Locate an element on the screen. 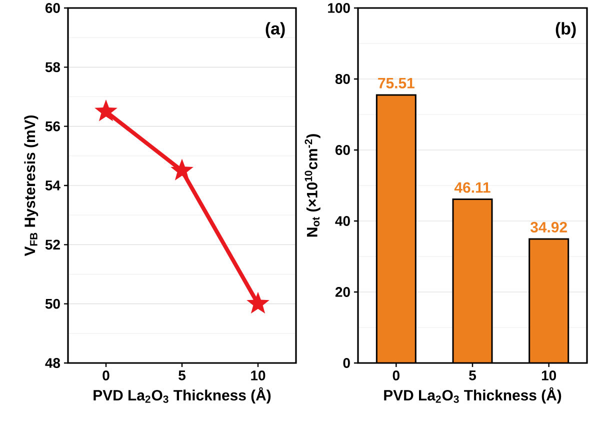 Image resolution: width=592 pixels, height=423 pixels. annotation: (a) is located at coordinates (275, 30).